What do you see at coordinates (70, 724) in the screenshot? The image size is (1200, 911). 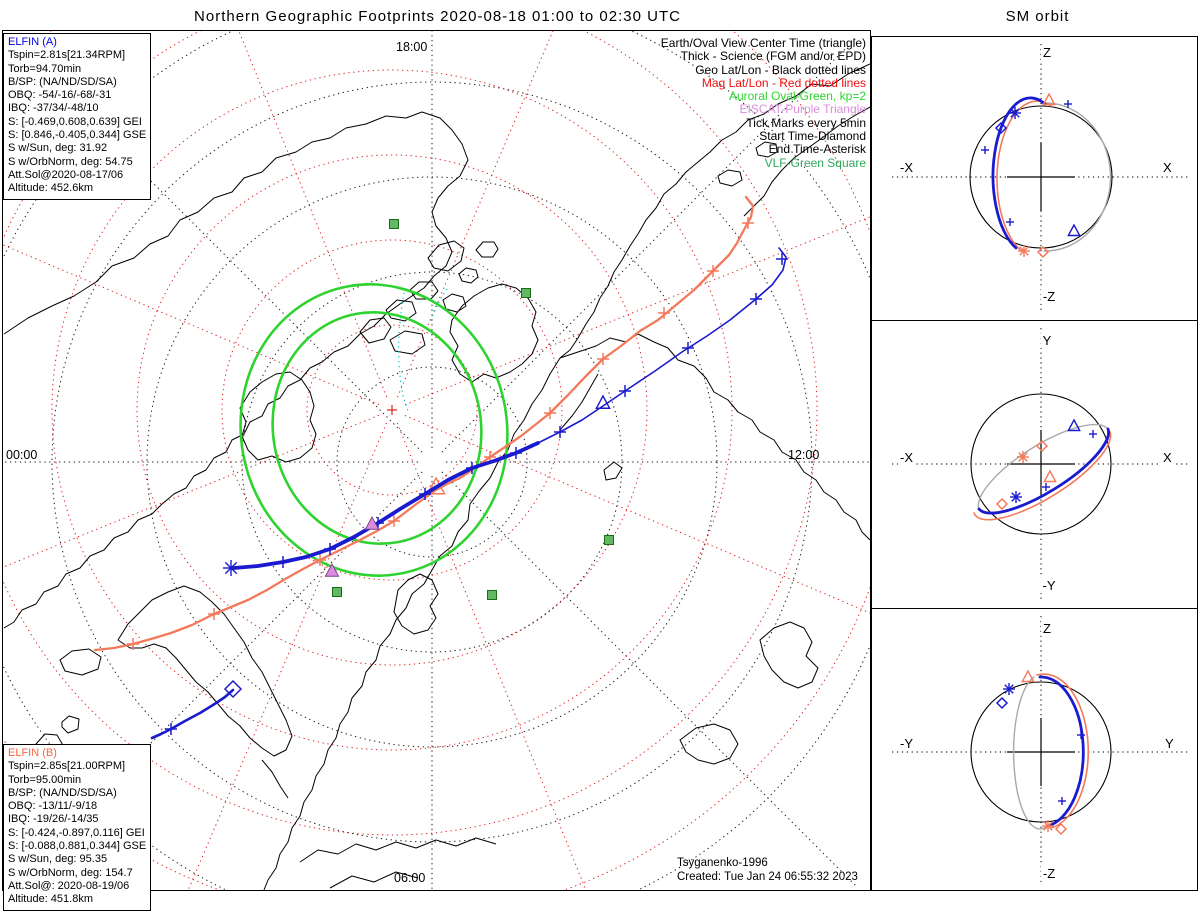 I see `coast-uk-island` at bounding box center [70, 724].